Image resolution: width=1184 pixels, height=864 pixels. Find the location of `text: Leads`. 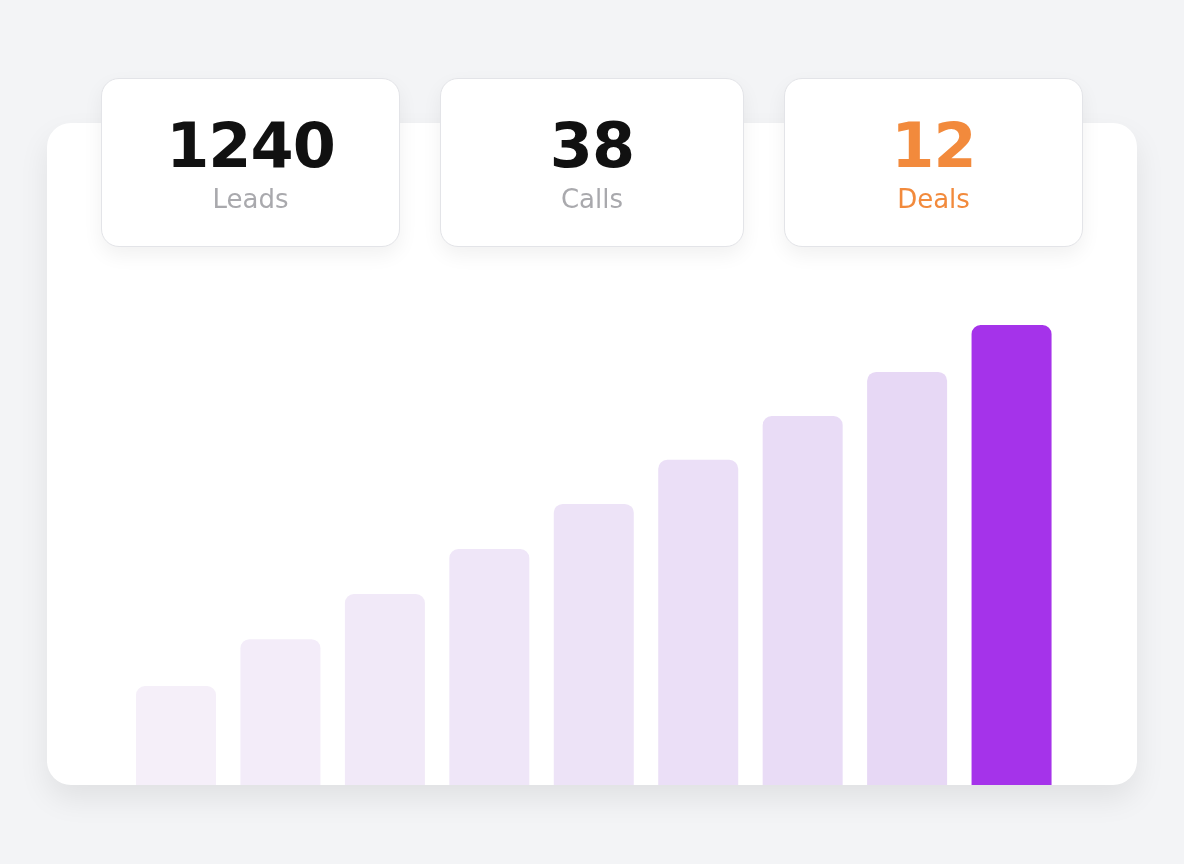

text: Leads is located at coordinates (250, 199).